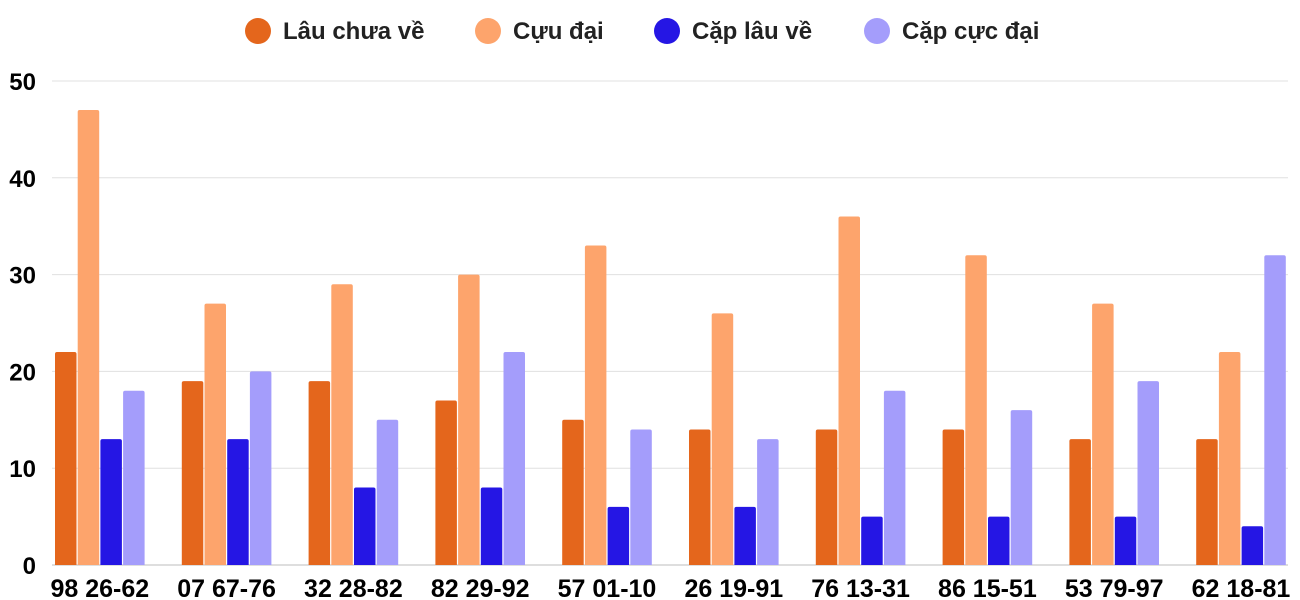 This screenshot has width=1300, height=600. What do you see at coordinates (353, 31) in the screenshot?
I see `legend-label: Lâu chưa về` at bounding box center [353, 31].